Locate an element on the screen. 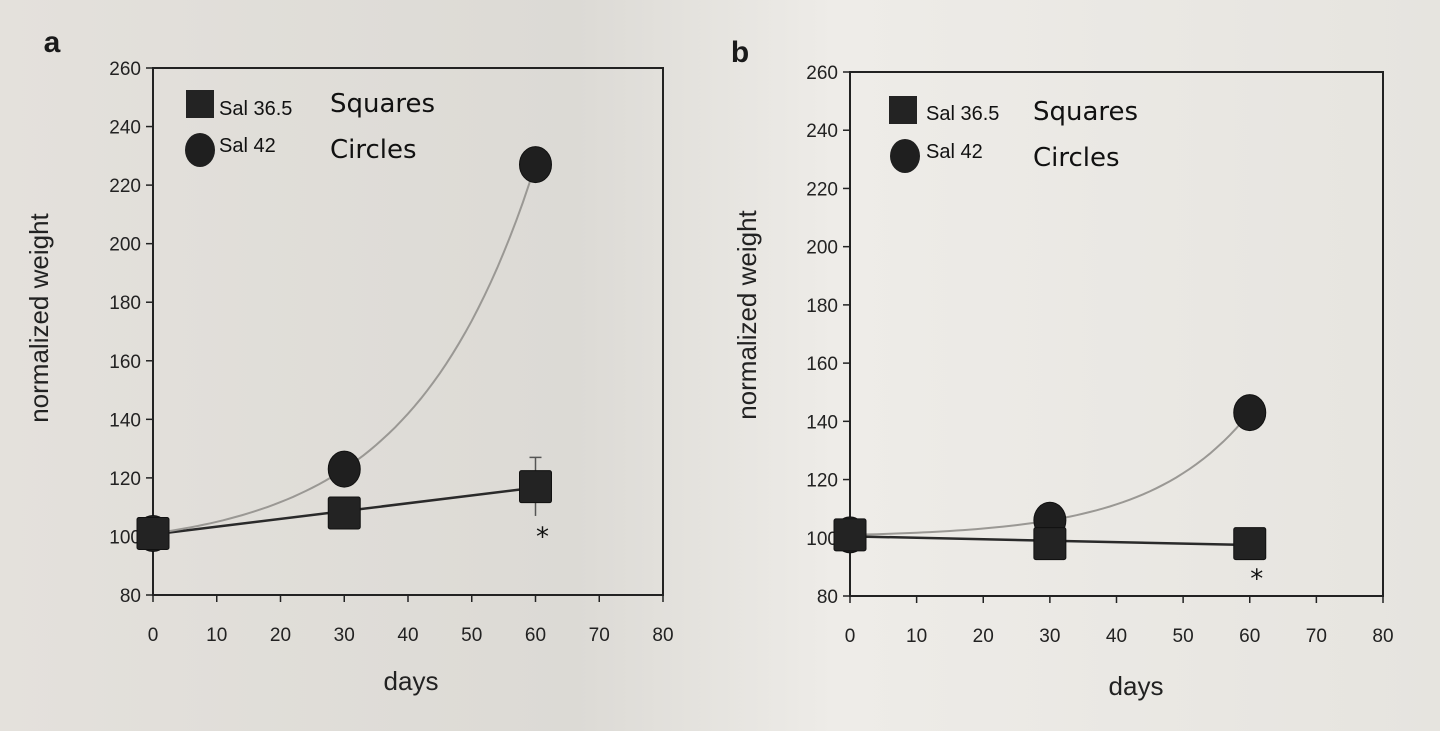 This screenshot has width=1440, height=731. panel-label: a is located at coordinates (52, 42).